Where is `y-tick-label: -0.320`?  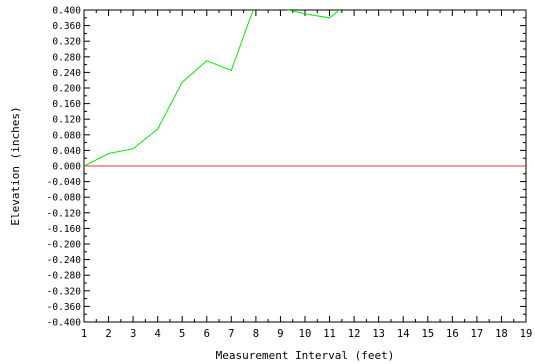
y-tick-label: -0.320 is located at coordinates (64, 291).